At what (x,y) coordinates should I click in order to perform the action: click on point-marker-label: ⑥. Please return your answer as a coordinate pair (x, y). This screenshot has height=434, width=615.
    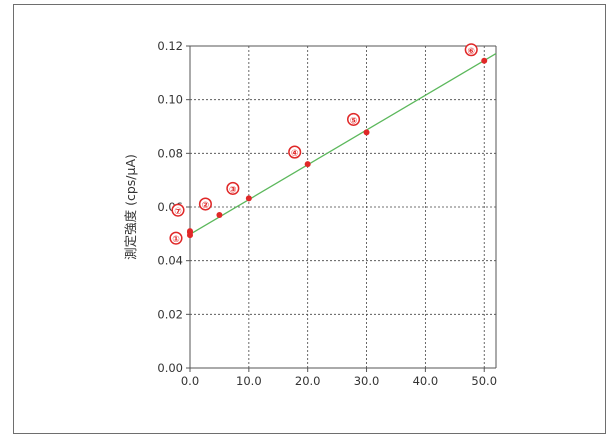
    Looking at the image, I should click on (471, 52).